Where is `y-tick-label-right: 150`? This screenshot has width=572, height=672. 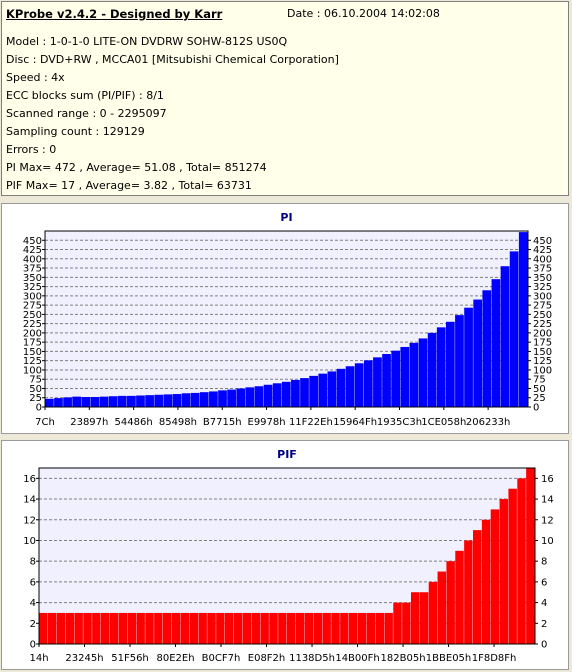 y-tick-label-right: 150 is located at coordinates (542, 352).